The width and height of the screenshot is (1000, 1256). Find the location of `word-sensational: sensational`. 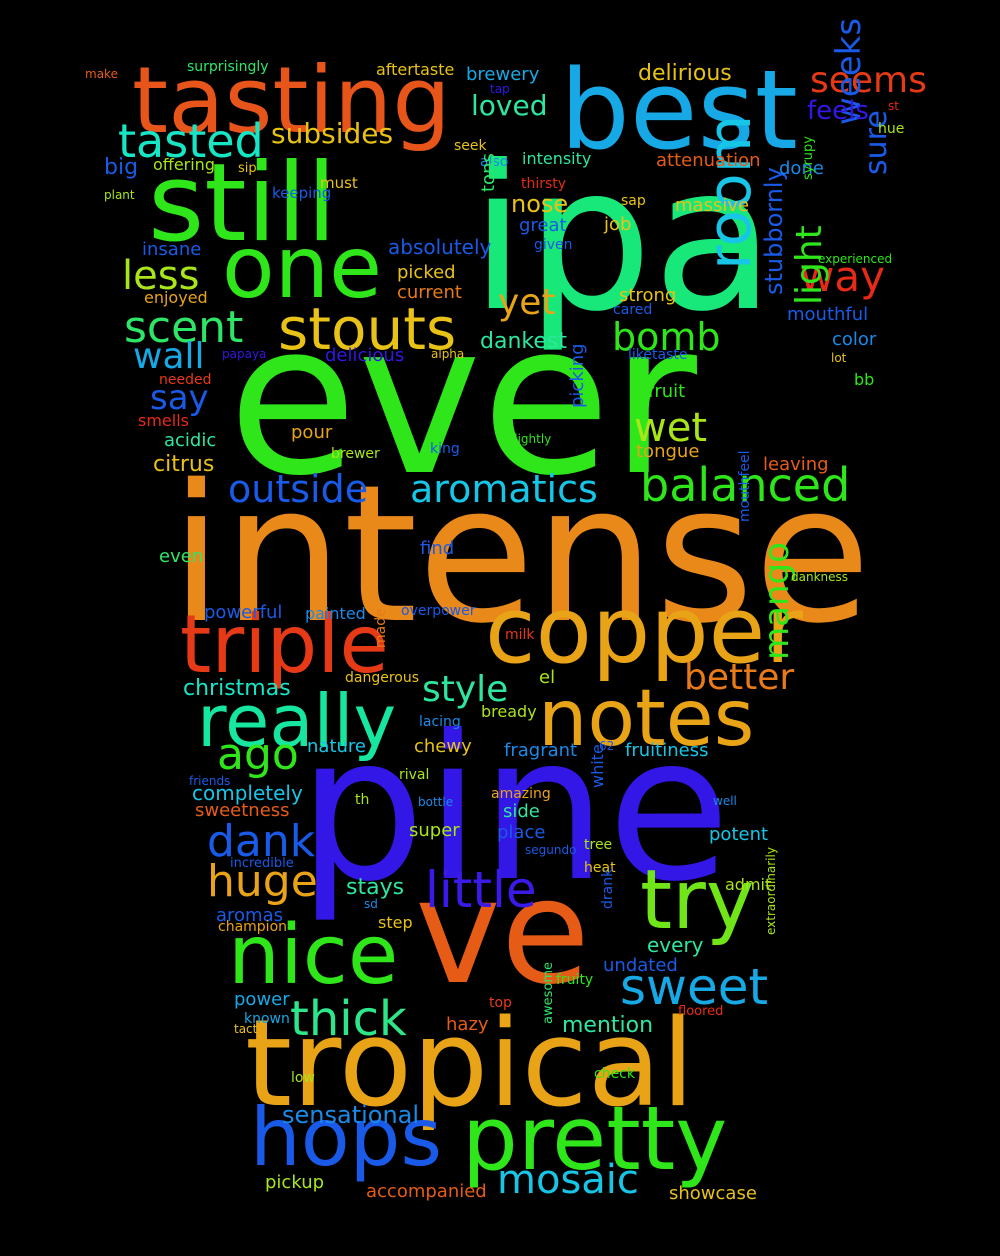

word-sensational: sensational is located at coordinates (351, 1115).